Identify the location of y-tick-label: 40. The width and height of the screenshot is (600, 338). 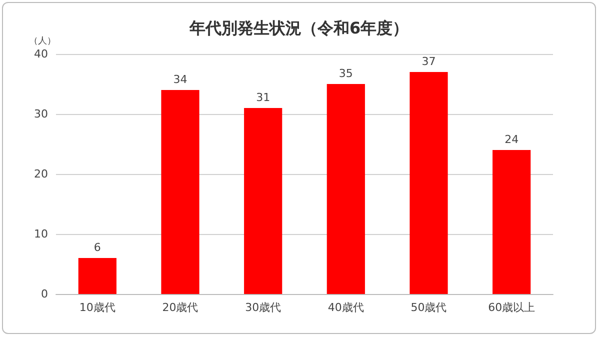
(41, 54).